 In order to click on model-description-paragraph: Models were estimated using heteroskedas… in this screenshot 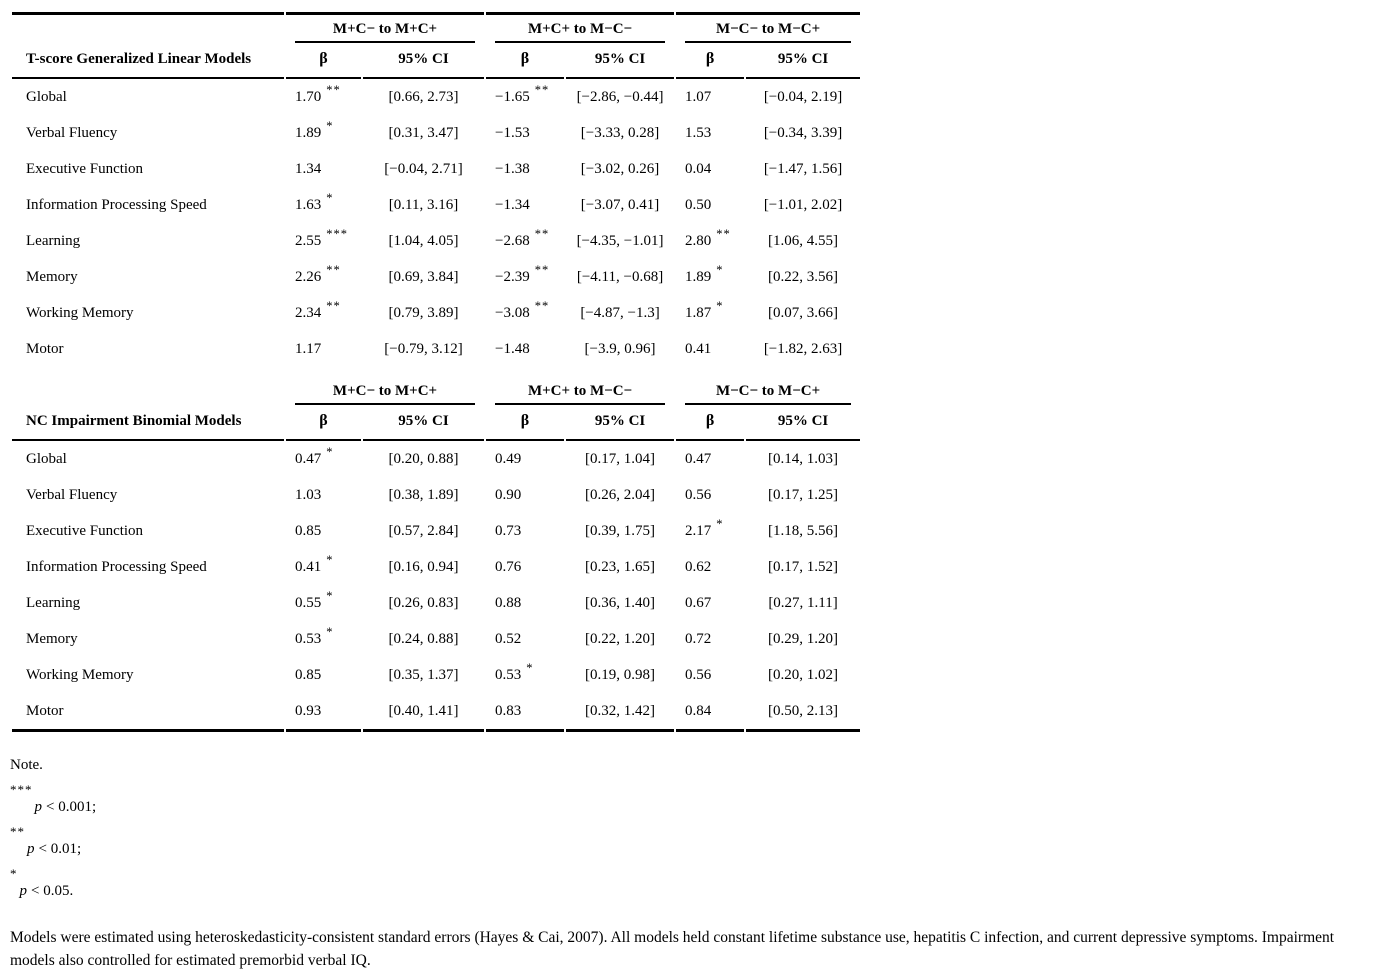, I will do `click(672, 949)`.